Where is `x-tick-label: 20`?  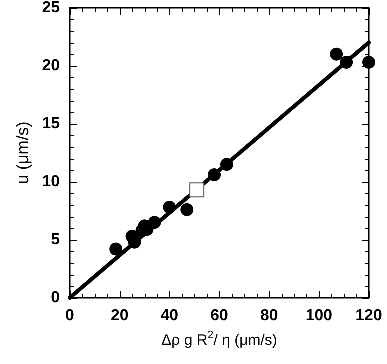
x-tick-label: 20 is located at coordinates (119, 316).